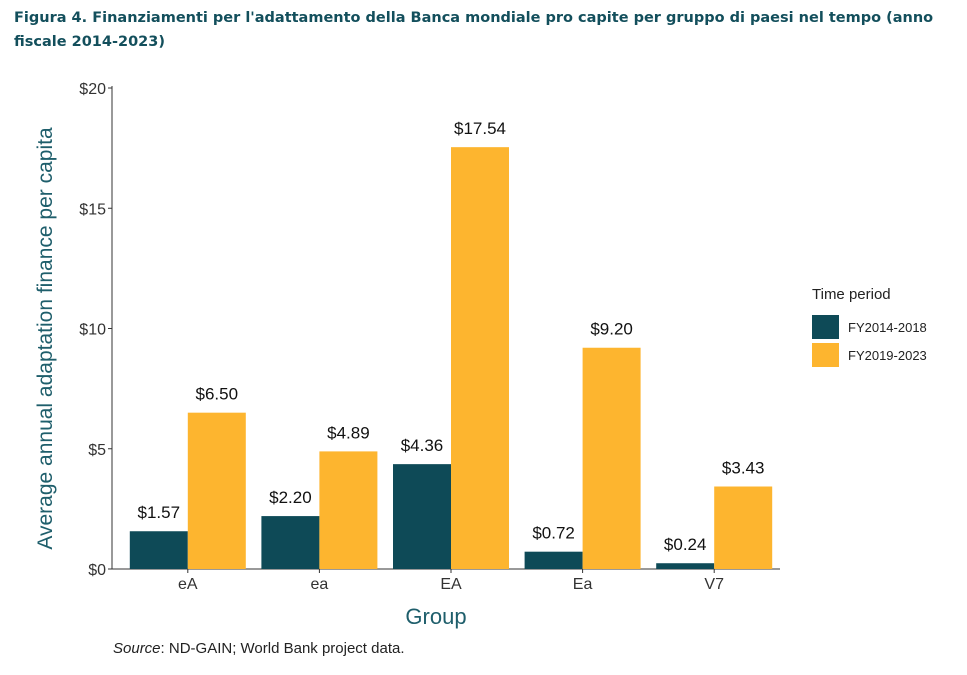 This screenshot has height=675, width=967. Describe the element at coordinates (825, 355) in the screenshot. I see `legend-swatch-fy2019-2023` at that location.